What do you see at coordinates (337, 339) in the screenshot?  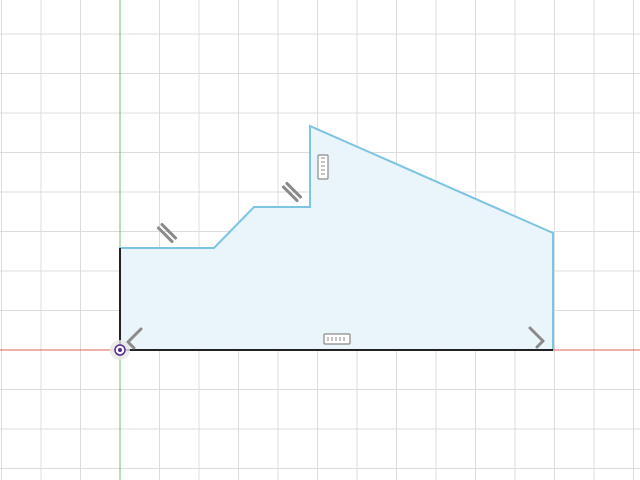 I see `horizontal-constraint-icon` at bounding box center [337, 339].